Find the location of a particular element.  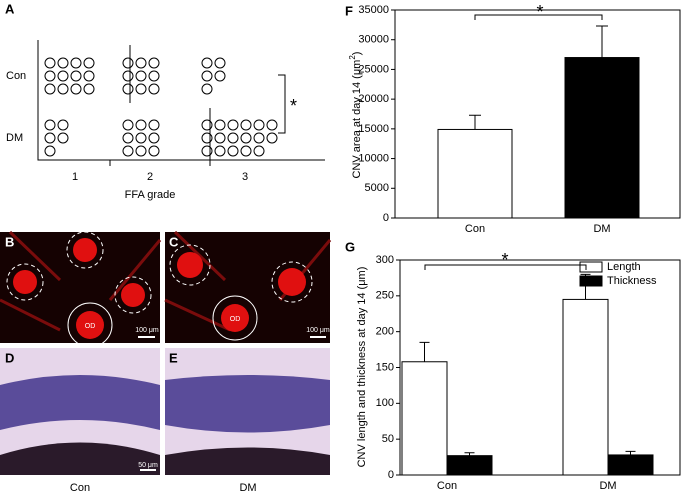

micrograph-c is located at coordinates (248, 286).